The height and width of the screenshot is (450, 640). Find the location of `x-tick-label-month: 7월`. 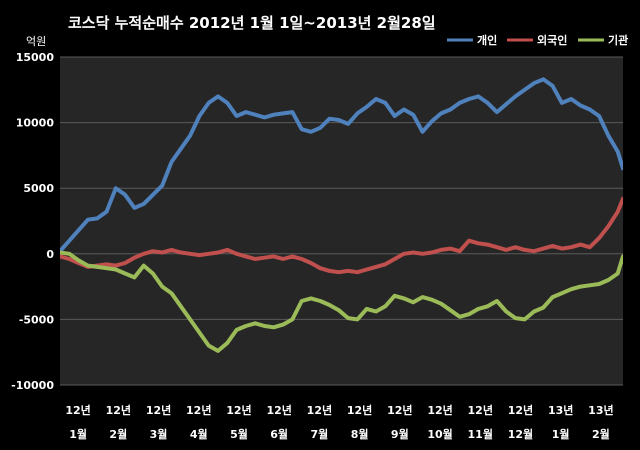

x-tick-label-month: 7월 is located at coordinates (320, 434).